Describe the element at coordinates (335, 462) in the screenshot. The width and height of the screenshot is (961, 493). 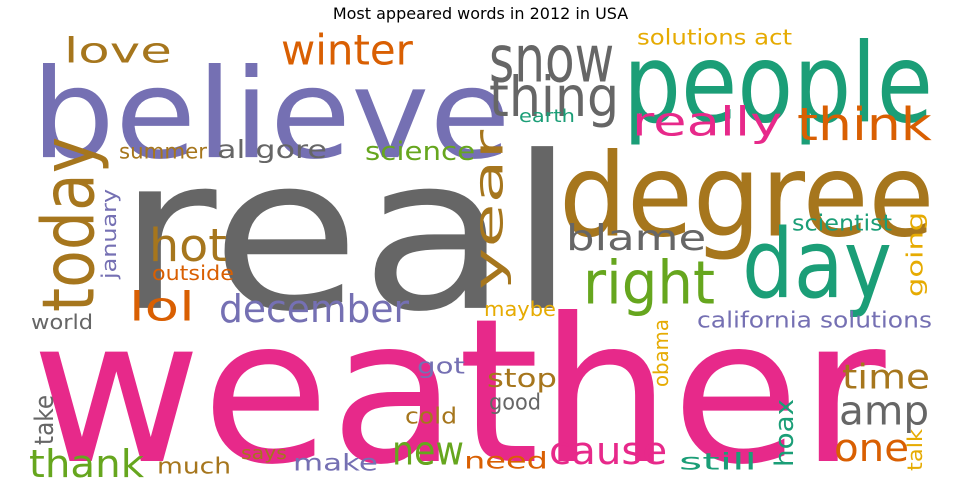
I see `word-make: make` at that location.